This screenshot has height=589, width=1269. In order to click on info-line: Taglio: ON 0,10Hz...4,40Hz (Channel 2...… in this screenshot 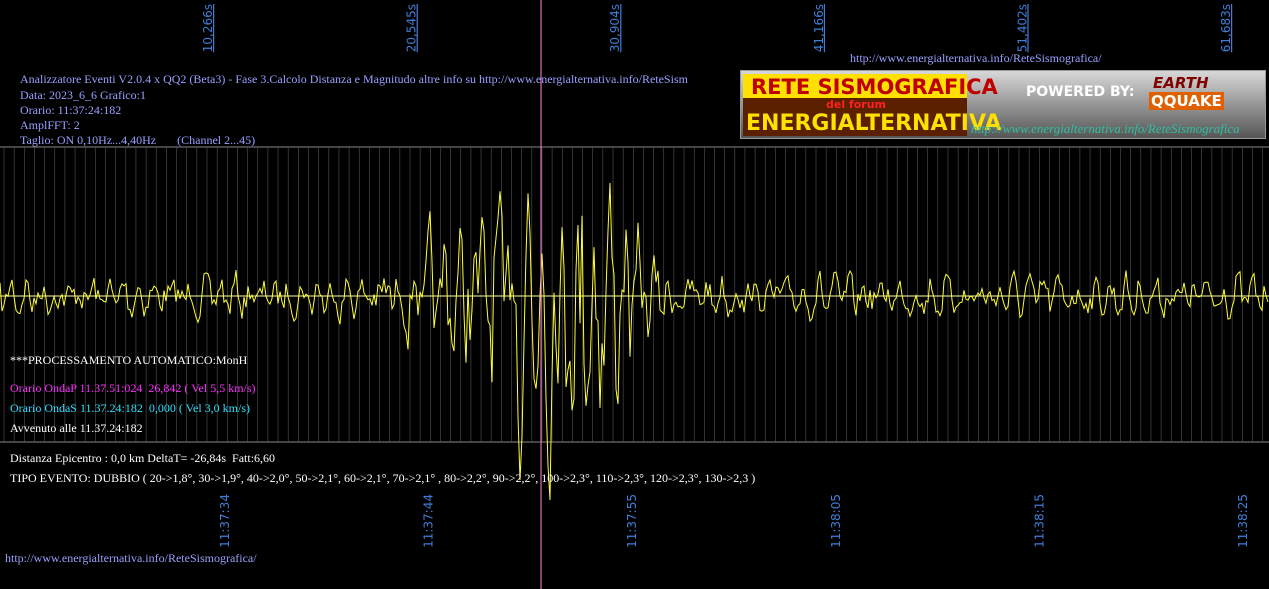, I will do `click(138, 140)`.